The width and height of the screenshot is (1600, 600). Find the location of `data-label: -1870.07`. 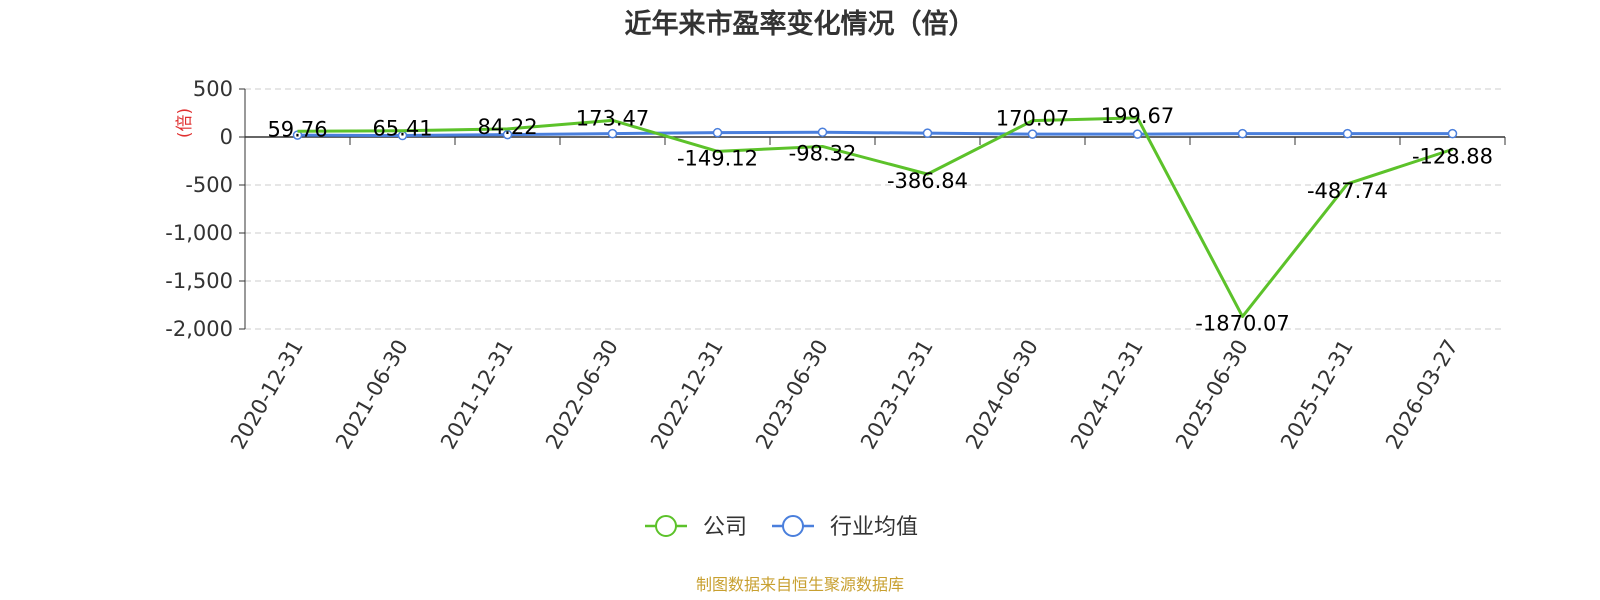

data-label: -1870.07 is located at coordinates (1242, 324).